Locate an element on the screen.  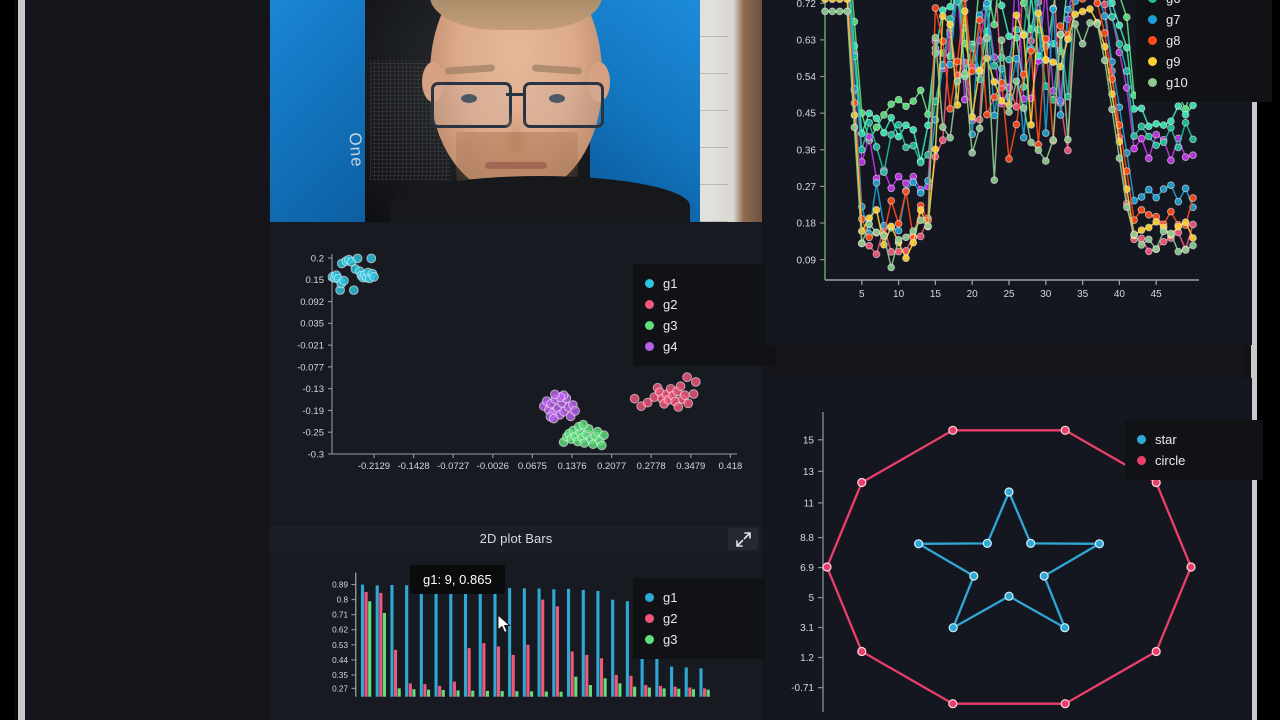
legend-item: g2 is located at coordinates (703, 618).